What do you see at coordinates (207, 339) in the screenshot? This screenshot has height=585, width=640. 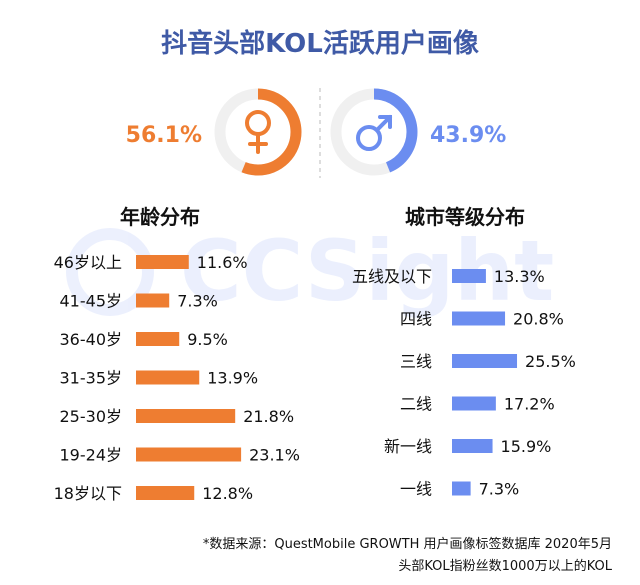 I see `data-label: 9.5%` at bounding box center [207, 339].